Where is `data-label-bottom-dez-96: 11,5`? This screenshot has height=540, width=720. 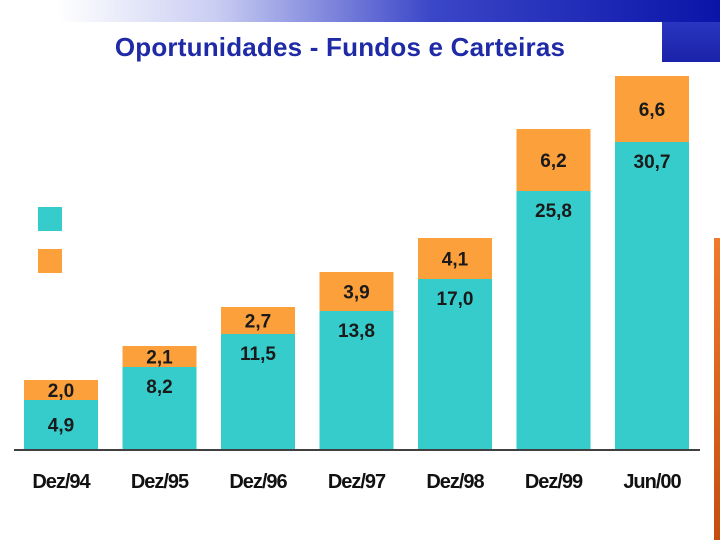 data-label-bottom-dez-96: 11,5 is located at coordinates (258, 354).